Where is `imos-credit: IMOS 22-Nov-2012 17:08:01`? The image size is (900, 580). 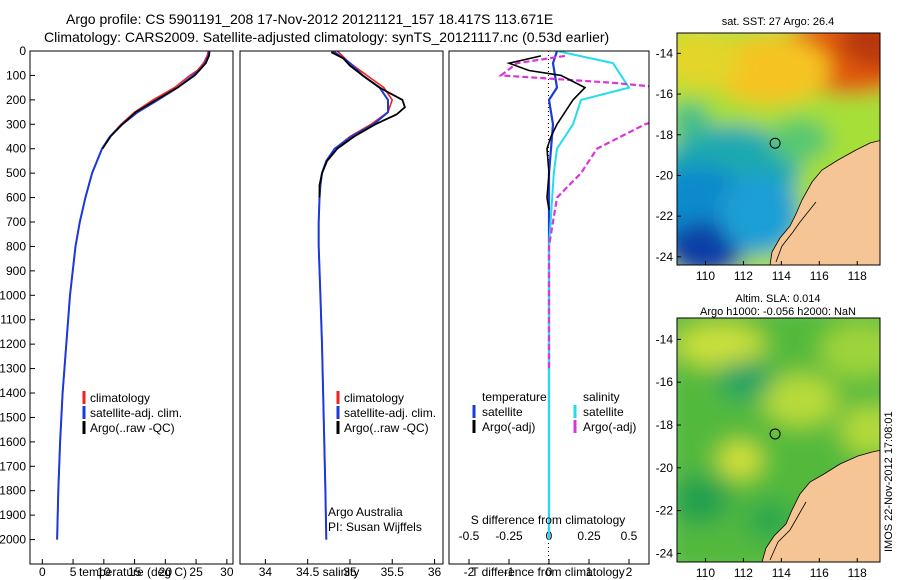 imos-credit: IMOS 22-Nov-2012 17:08:01 is located at coordinates (889, 481).